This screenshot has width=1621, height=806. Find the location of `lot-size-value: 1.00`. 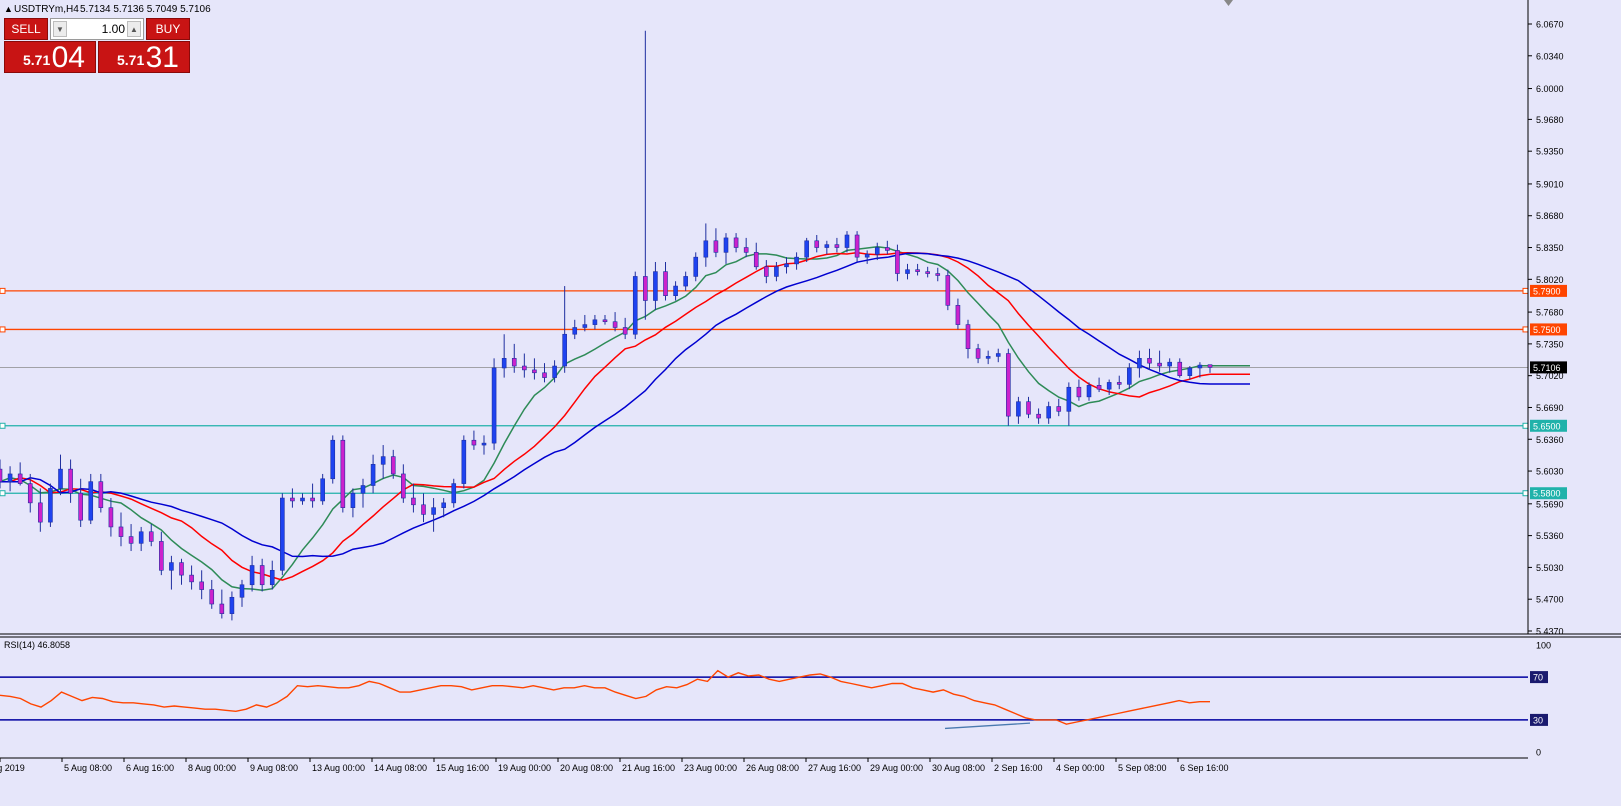

lot-size-value: 1.00 is located at coordinates (113, 29).